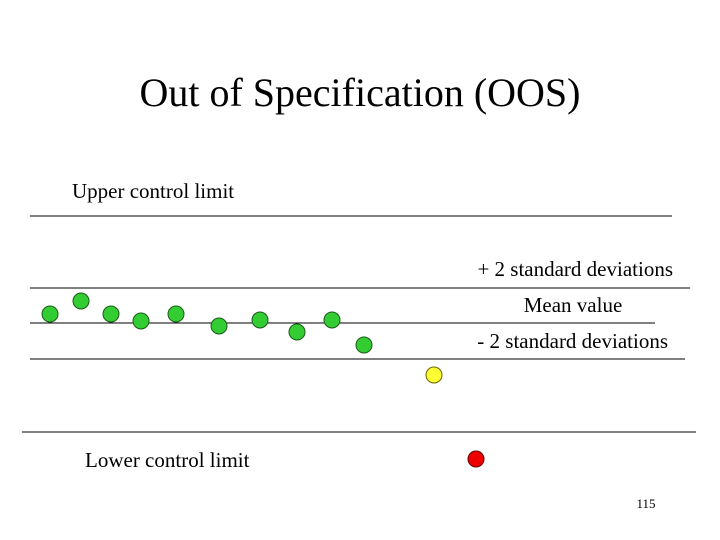 The image size is (720, 540). What do you see at coordinates (153, 191) in the screenshot?
I see `upper-limit-label: Upper control limit` at bounding box center [153, 191].